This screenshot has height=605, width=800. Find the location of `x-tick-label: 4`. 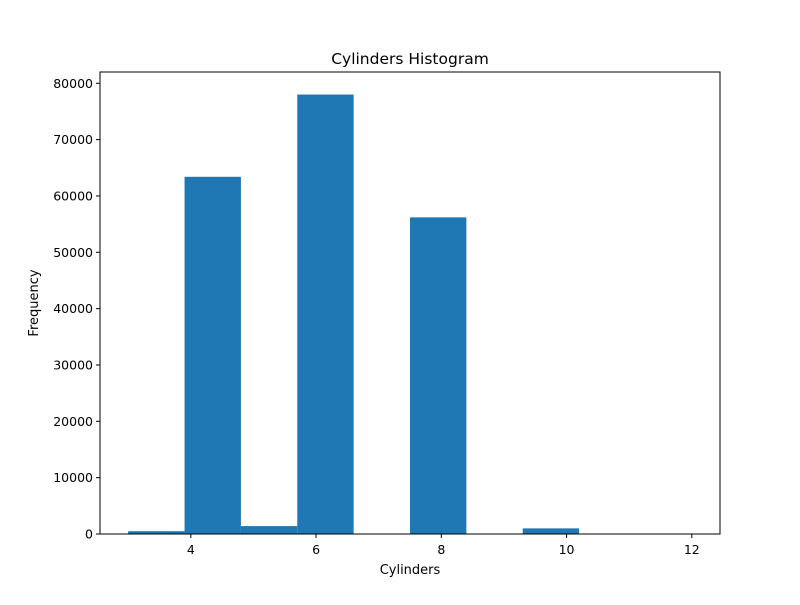

x-tick-label: 4 is located at coordinates (191, 549).